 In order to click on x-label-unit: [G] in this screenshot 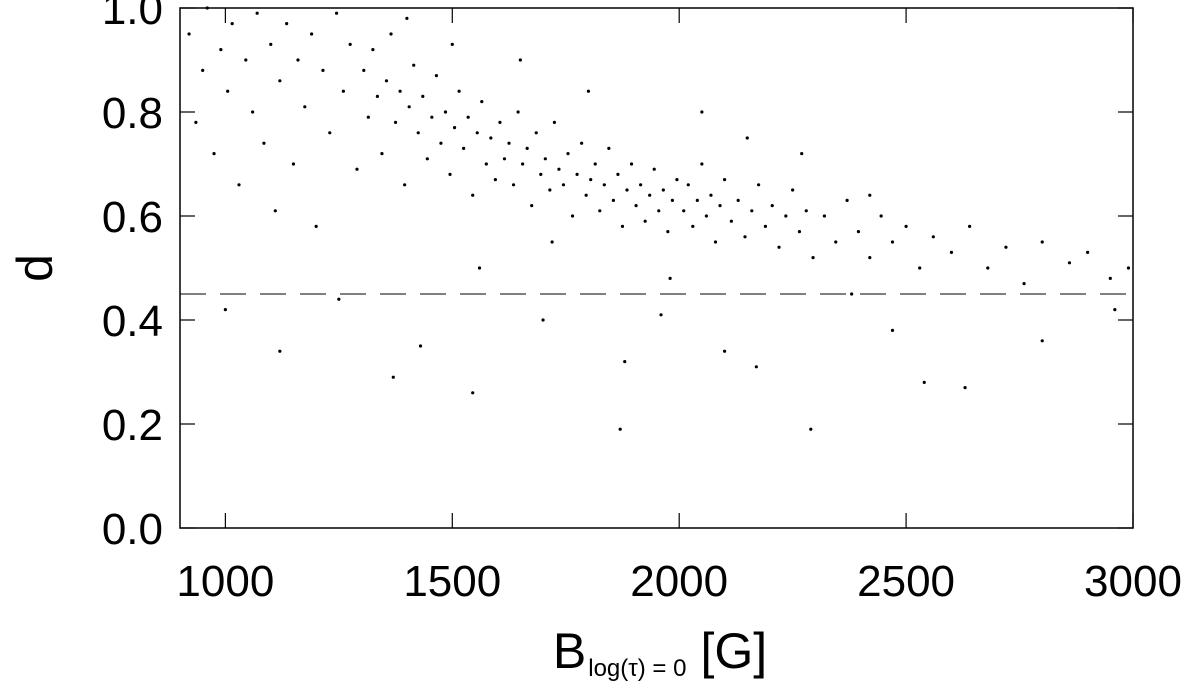, I will do `click(733, 651)`.